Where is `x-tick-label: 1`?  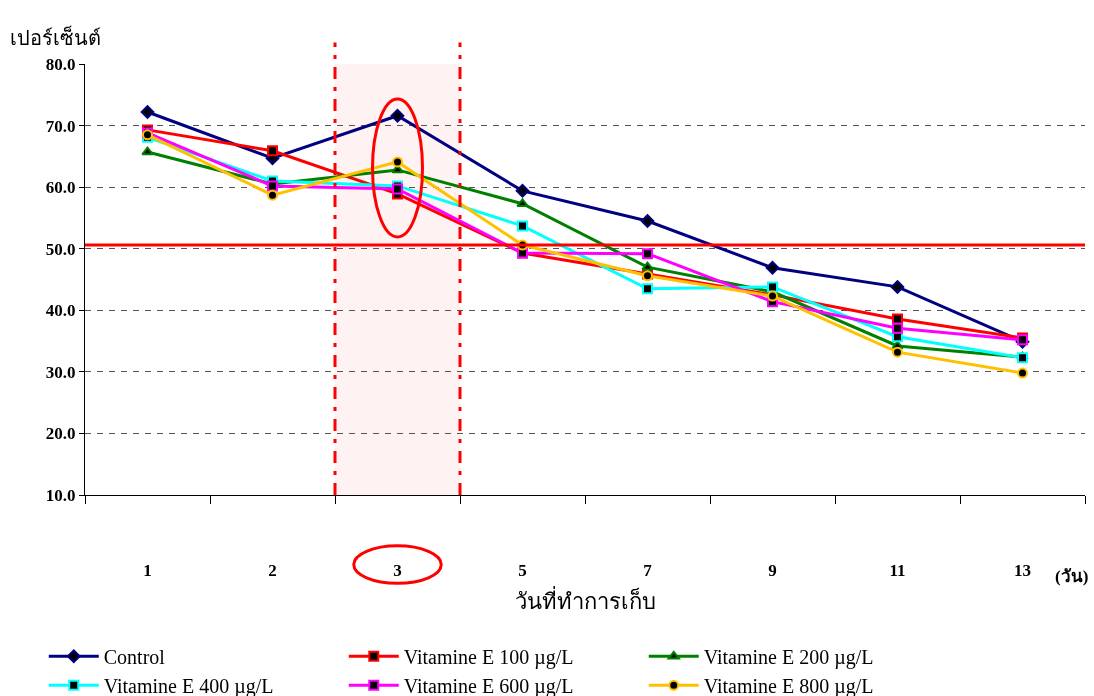
x-tick-label: 1 is located at coordinates (147, 571).